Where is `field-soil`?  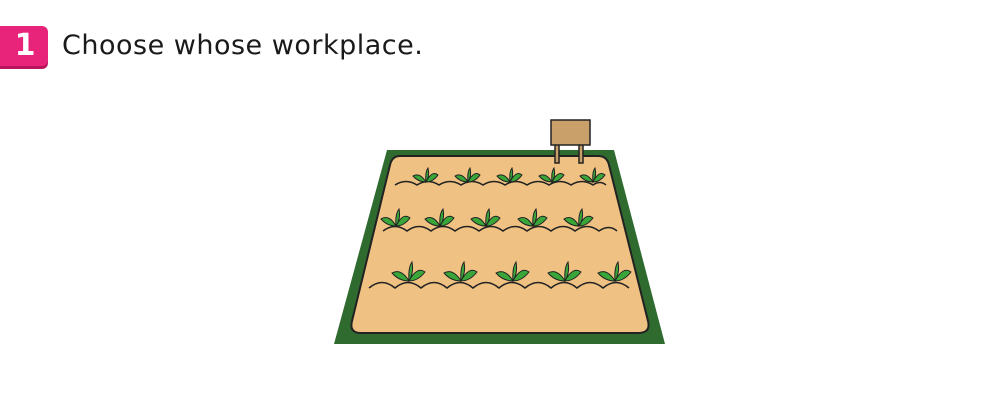
field-soil is located at coordinates (500, 244).